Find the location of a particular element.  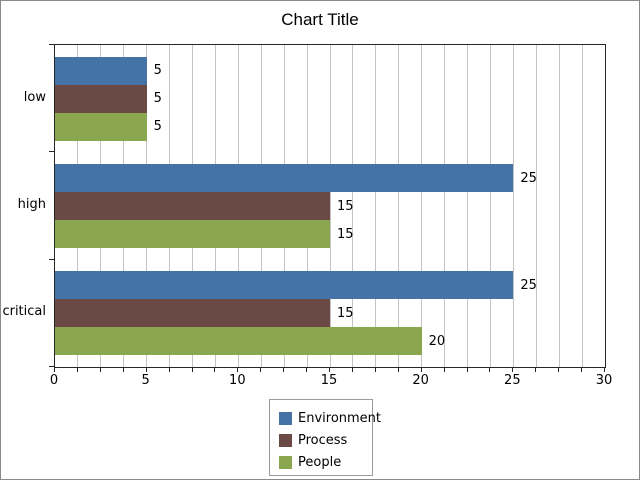

value-label-environment-high: 25 is located at coordinates (528, 178).